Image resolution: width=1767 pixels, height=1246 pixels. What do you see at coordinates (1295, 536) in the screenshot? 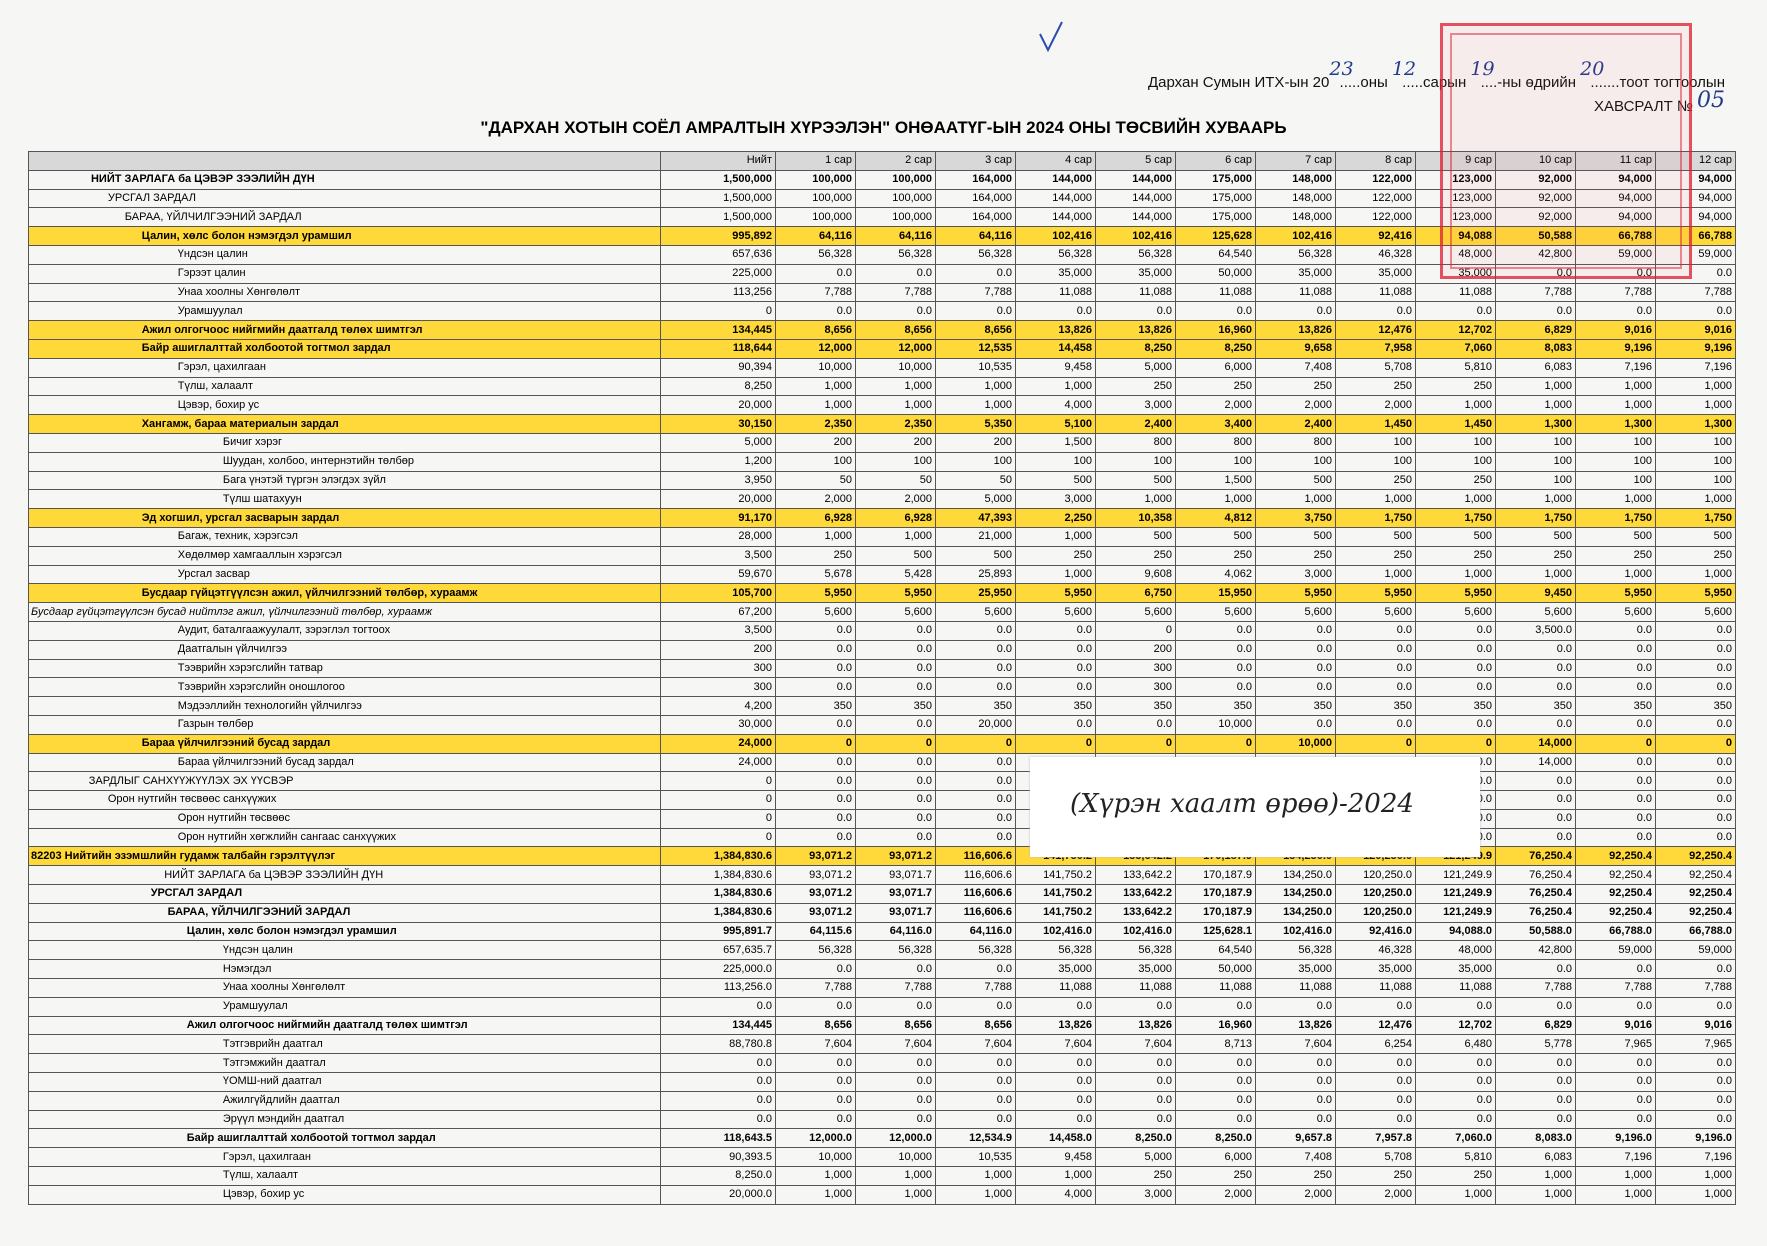
I see `cell: 500` at bounding box center [1295, 536].